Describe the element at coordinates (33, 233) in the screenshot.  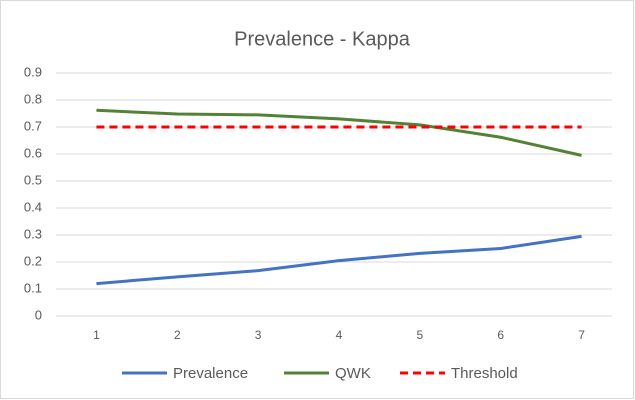
I see `y-tick-label: 0.3` at that location.